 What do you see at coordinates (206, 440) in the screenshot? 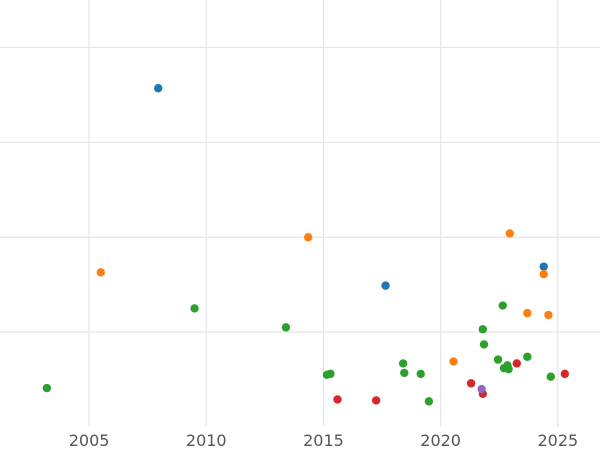
I see `x-tick-label: 2010` at bounding box center [206, 440].